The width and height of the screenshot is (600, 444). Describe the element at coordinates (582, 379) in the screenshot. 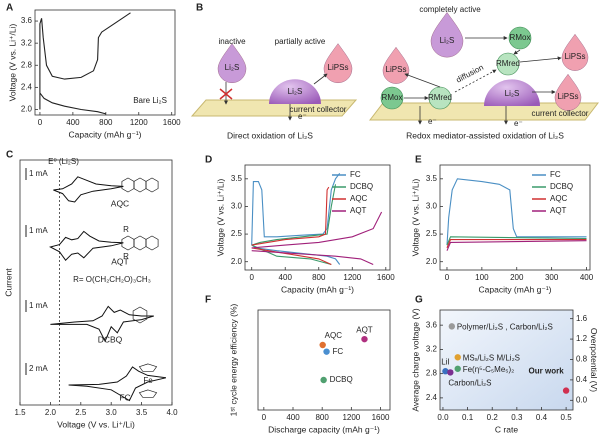

I see `y2-tick-label: 0.4` at that location.